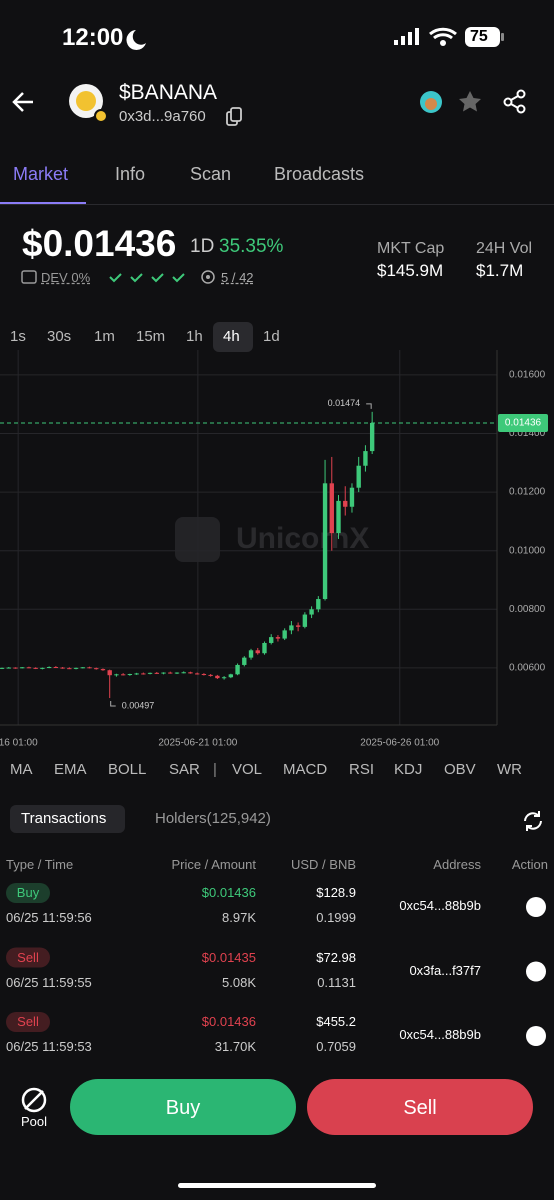 This screenshot has width=554, height=1200. I want to click on indicator: WR, so click(509, 769).